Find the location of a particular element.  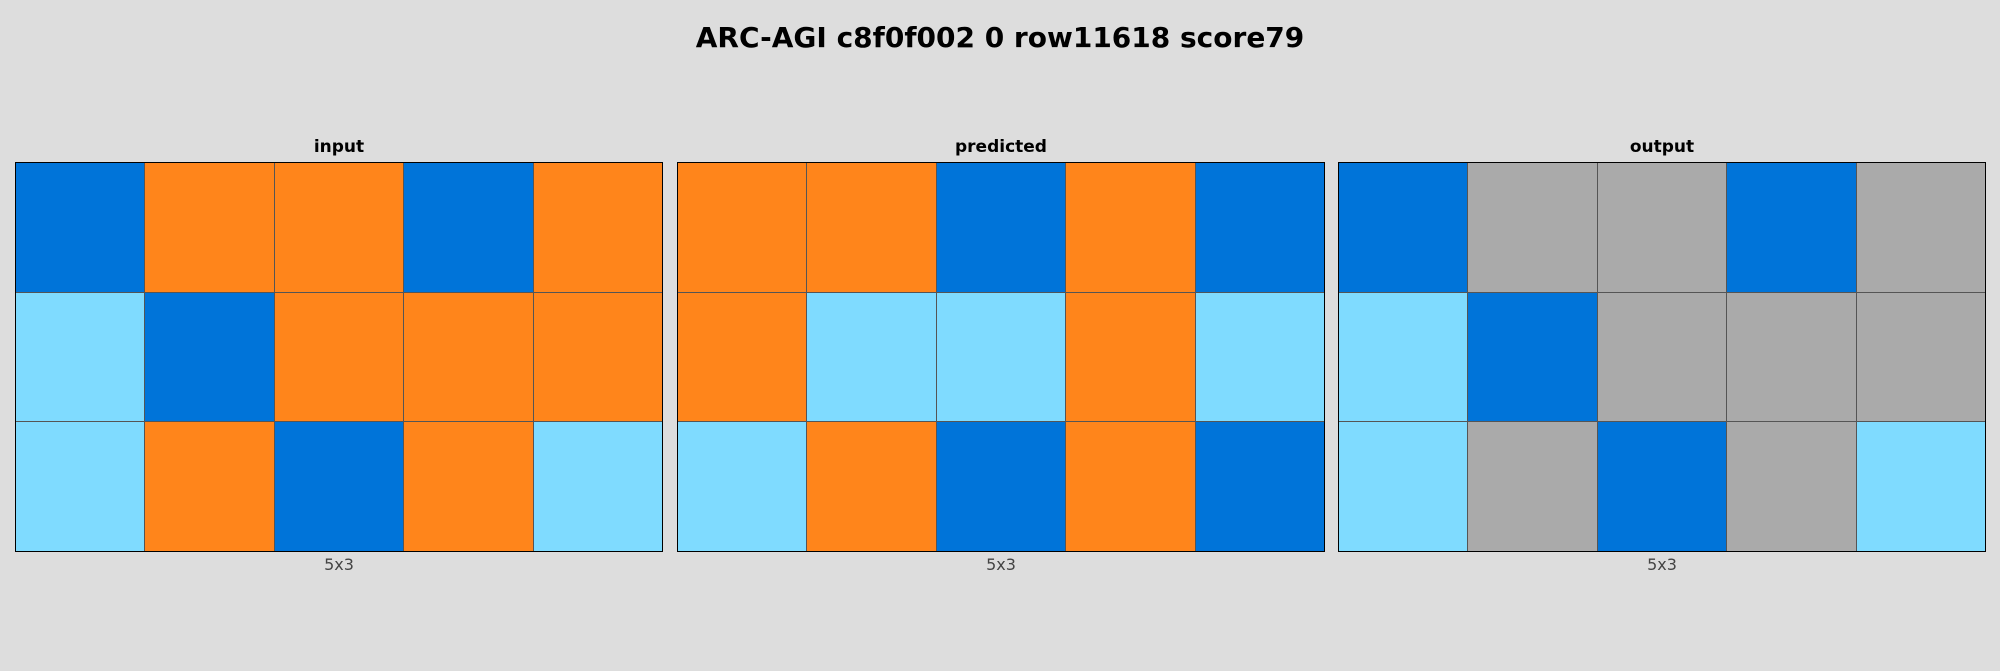

page-title: ARC-AGI c8f0f002 0 row11618 score79 is located at coordinates (1000, 37).